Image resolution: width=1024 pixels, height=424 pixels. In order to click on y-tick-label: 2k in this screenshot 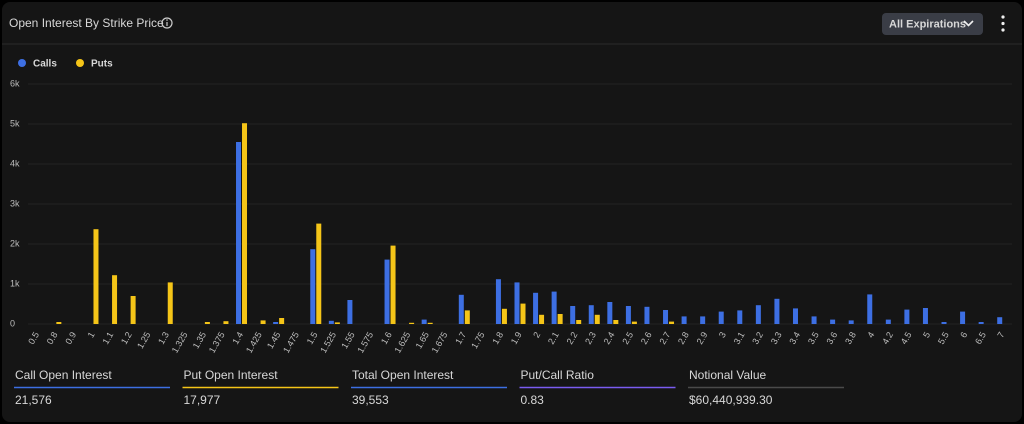, I will do `click(15, 243)`.